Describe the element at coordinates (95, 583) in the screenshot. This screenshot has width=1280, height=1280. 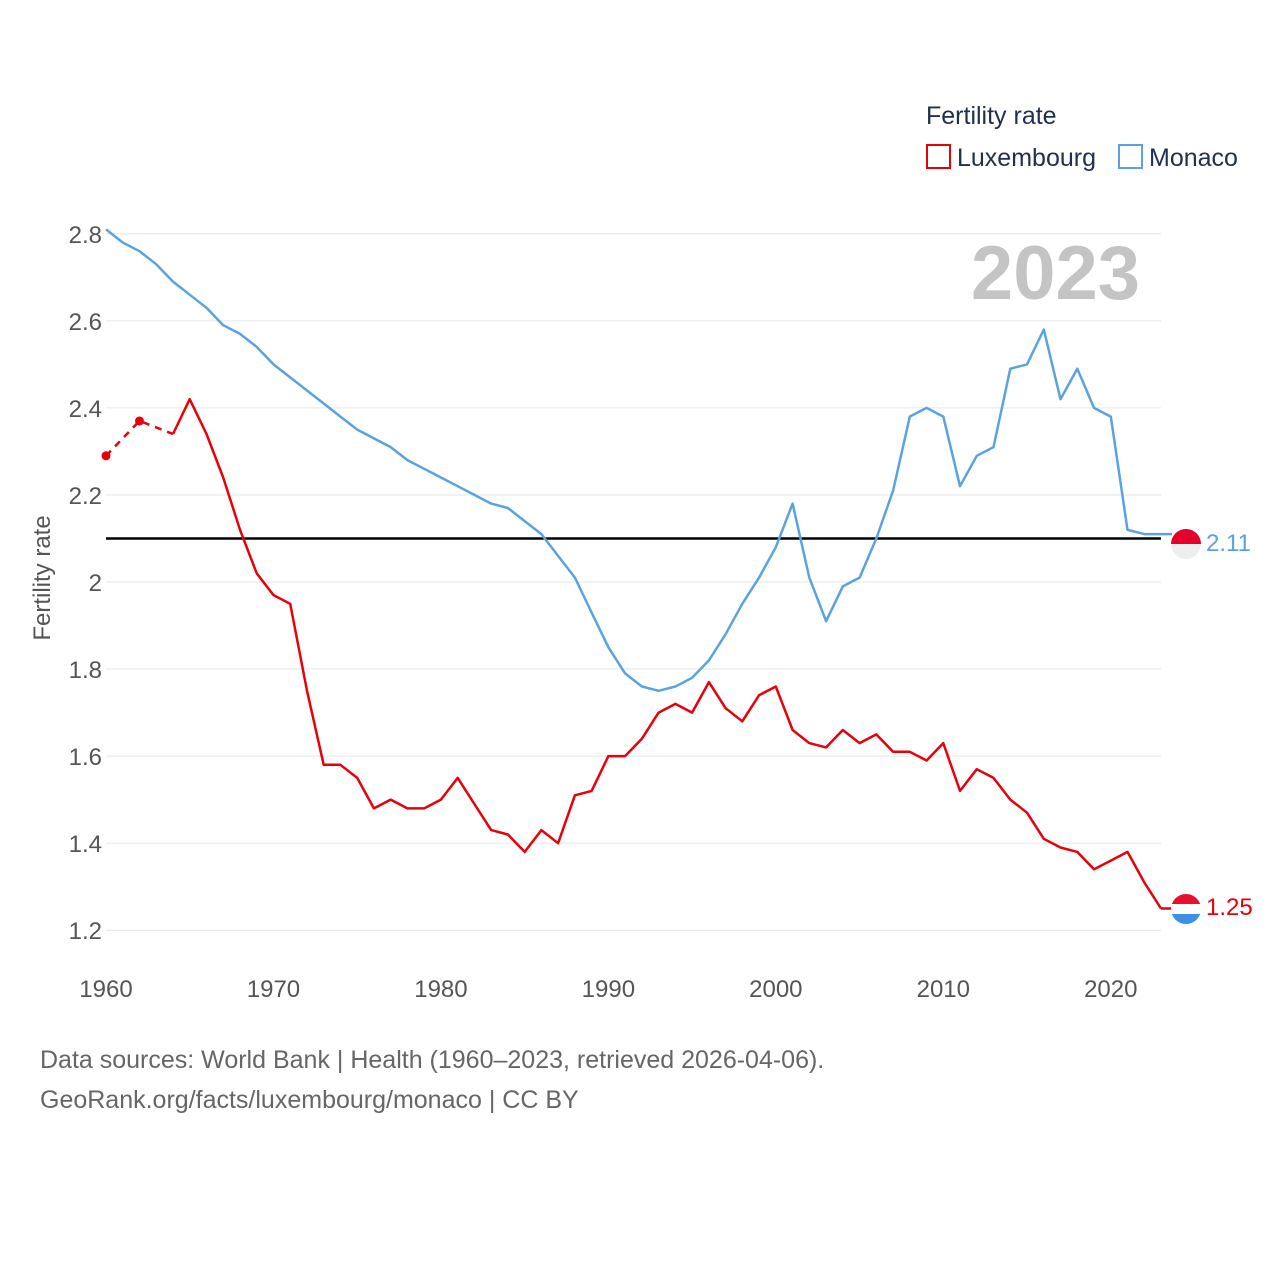
I see `y-tick-label: 2` at that location.